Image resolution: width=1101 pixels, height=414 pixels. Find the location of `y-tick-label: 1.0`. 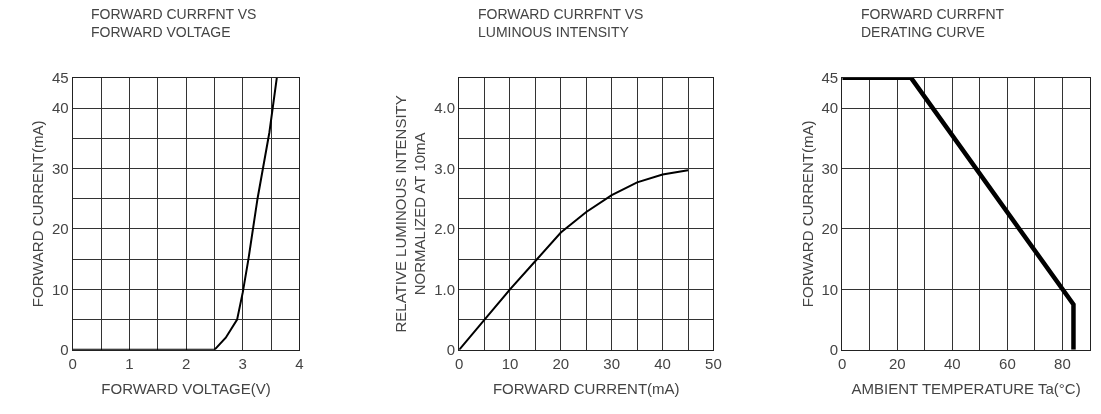

y-tick-label: 1.0 is located at coordinates (445, 289).